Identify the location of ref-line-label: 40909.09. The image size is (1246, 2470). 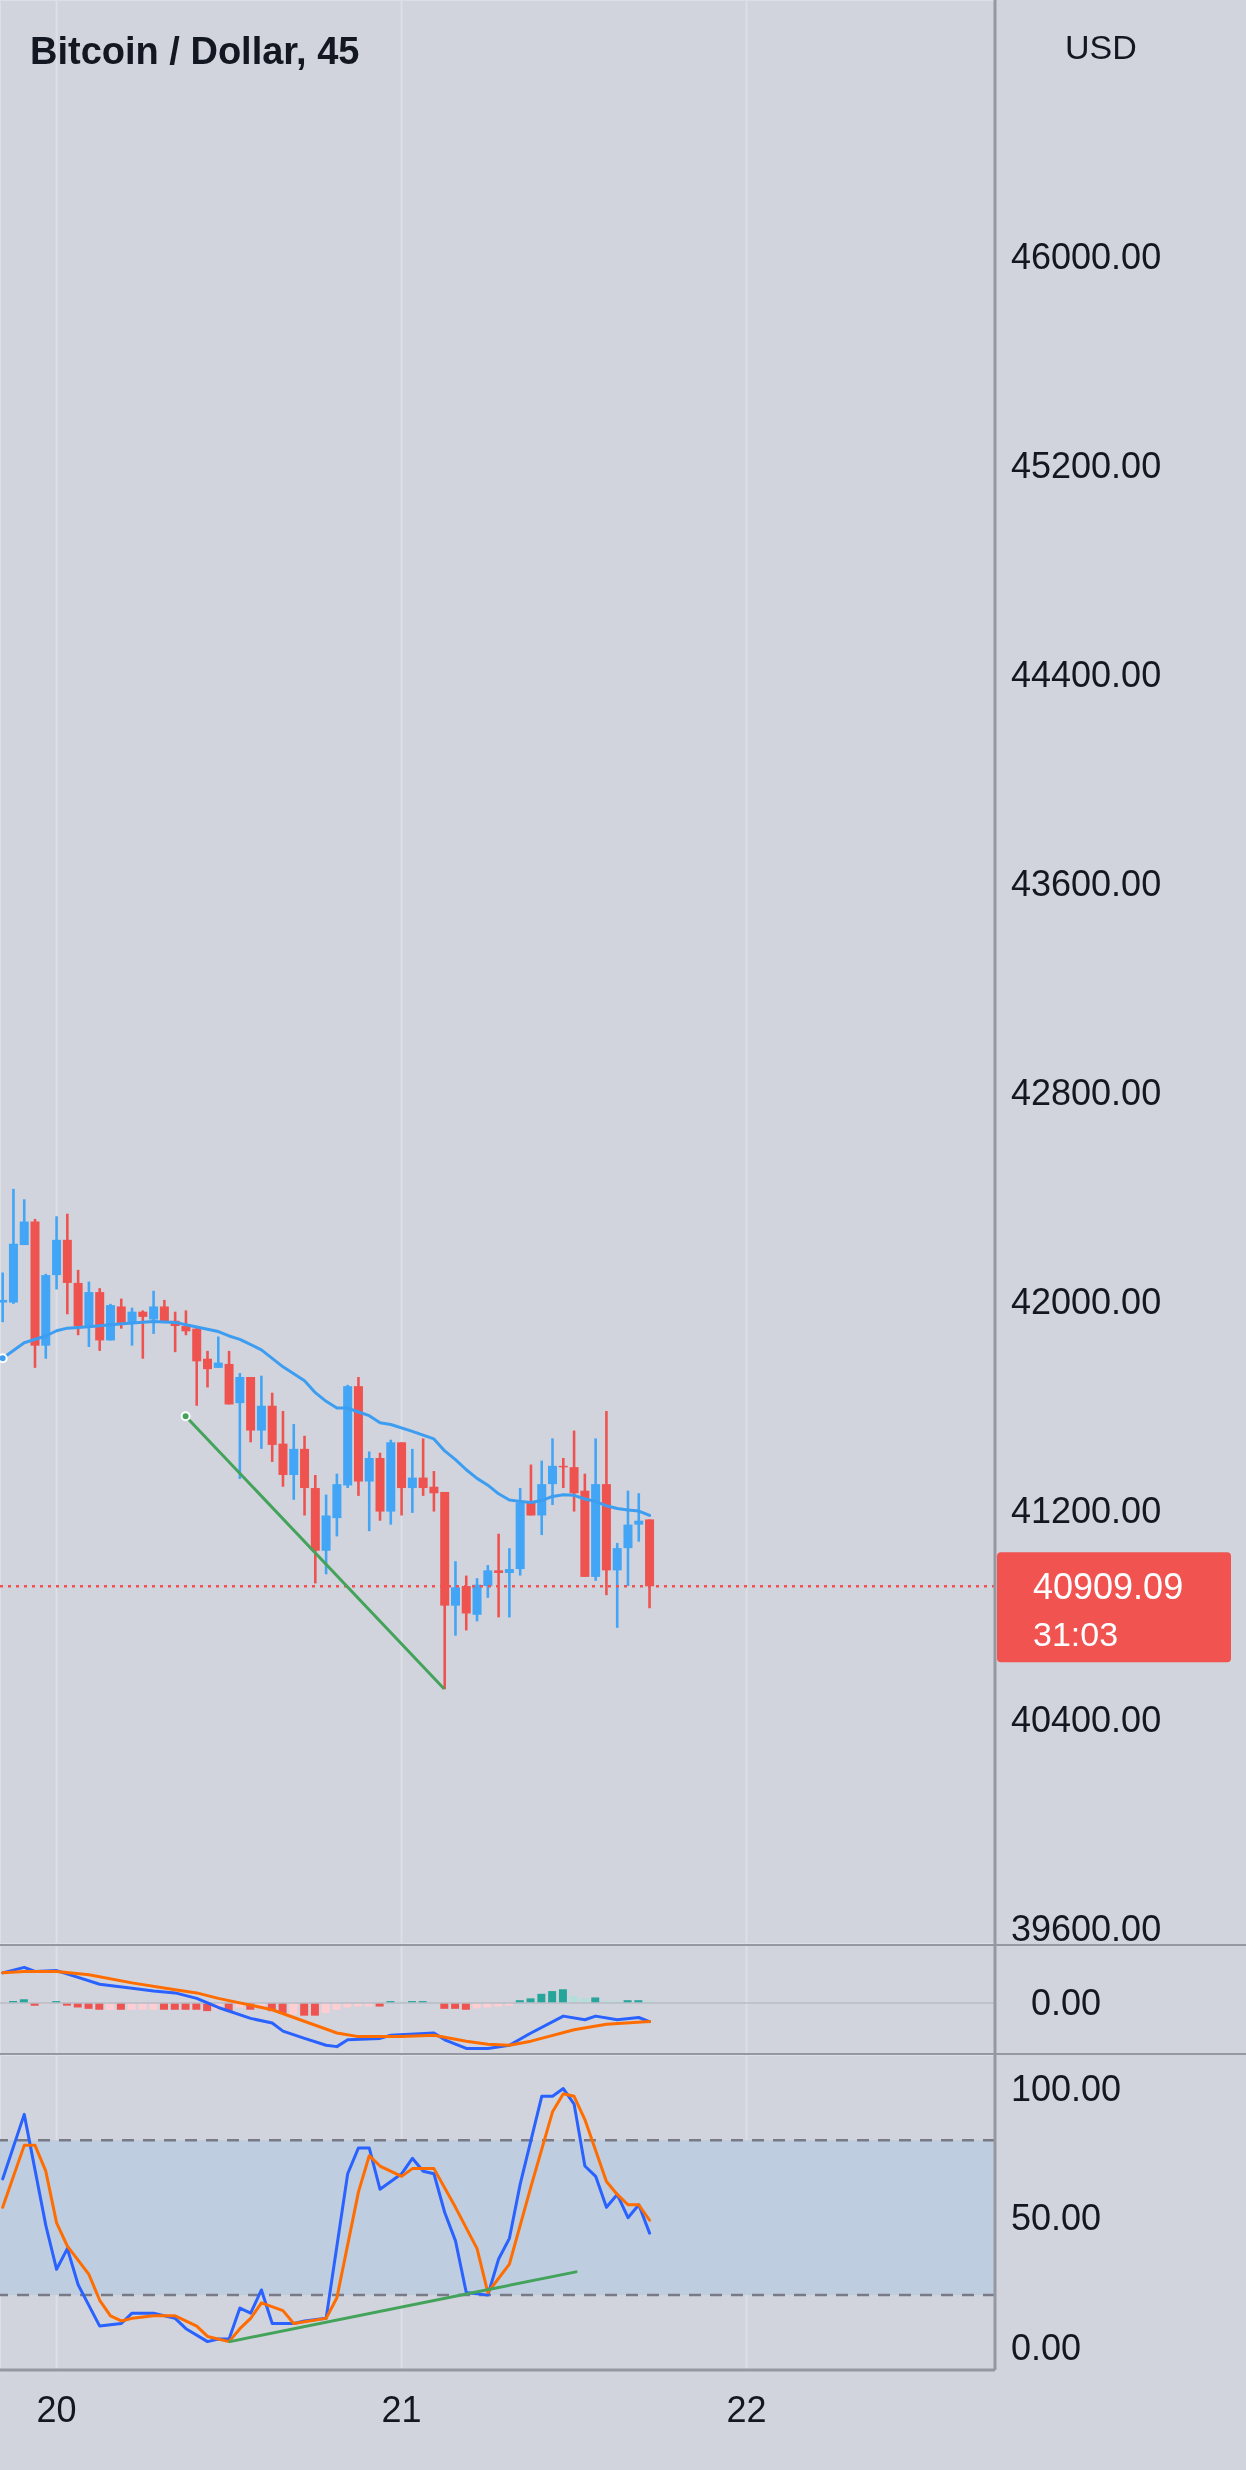
(1108, 1587).